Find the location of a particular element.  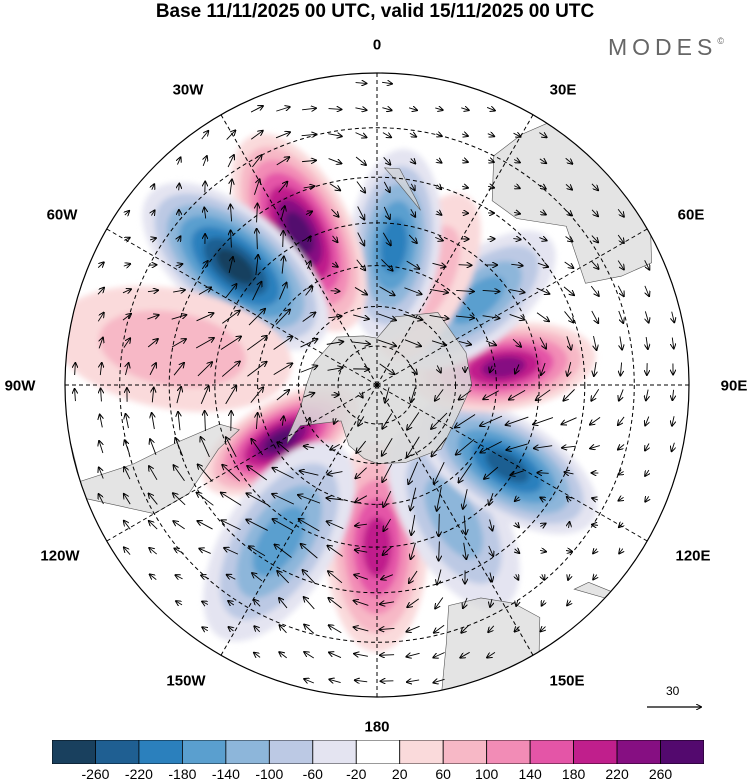

colorbar-tick-label: 220 is located at coordinates (617, 774).